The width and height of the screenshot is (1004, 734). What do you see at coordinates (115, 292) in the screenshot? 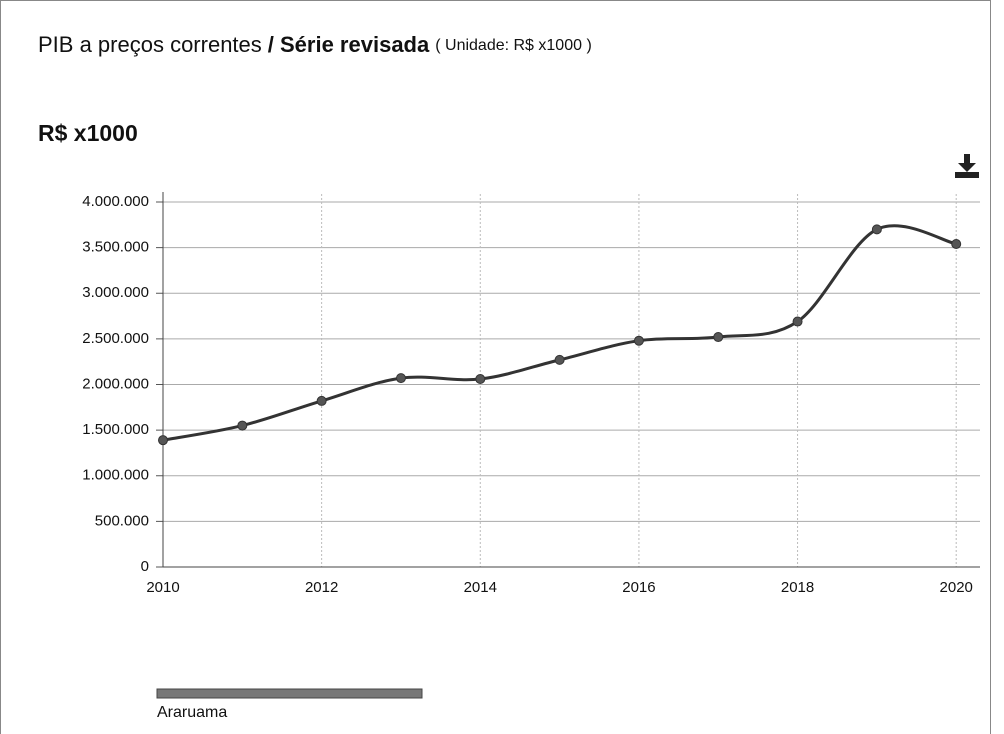
I see `y-tick-label: 3.000.000` at bounding box center [115, 292].